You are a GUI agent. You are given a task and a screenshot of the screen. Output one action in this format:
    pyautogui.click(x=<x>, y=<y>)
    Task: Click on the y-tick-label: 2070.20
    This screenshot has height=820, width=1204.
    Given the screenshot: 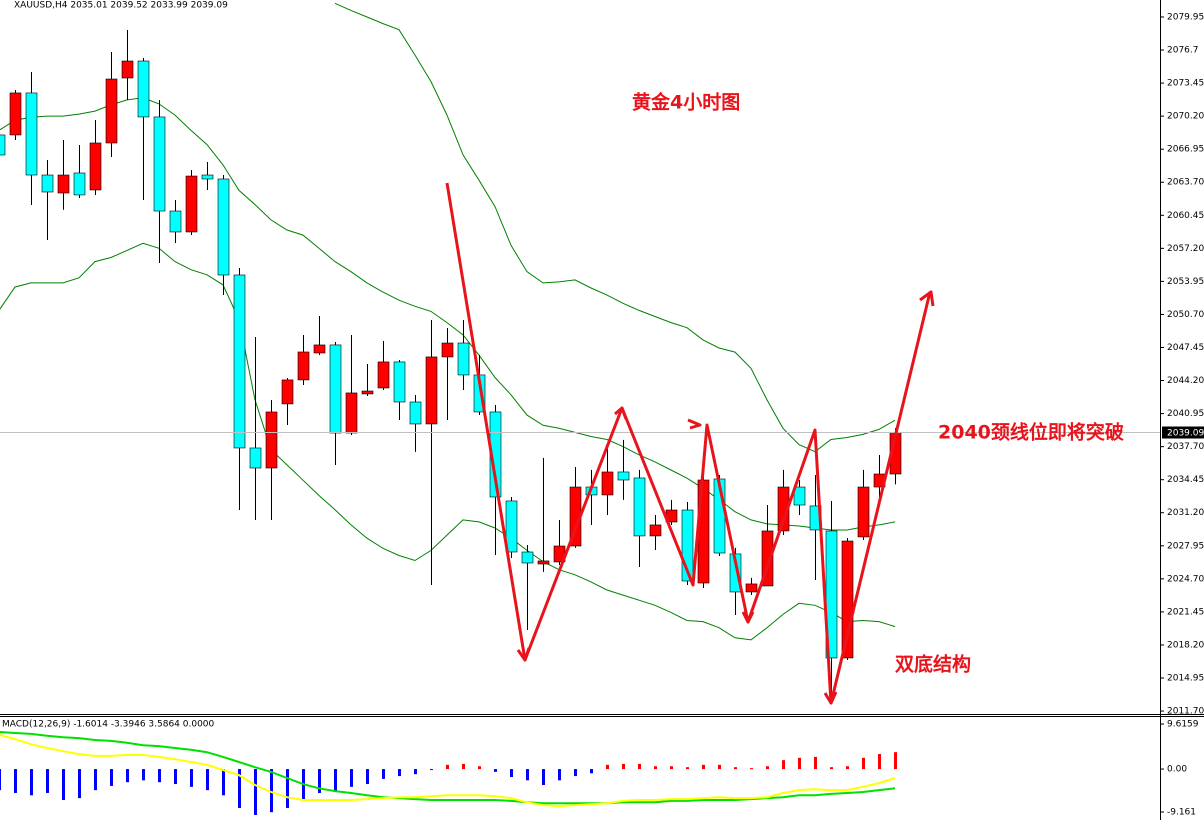 What is the action you would take?
    pyautogui.click(x=1185, y=117)
    